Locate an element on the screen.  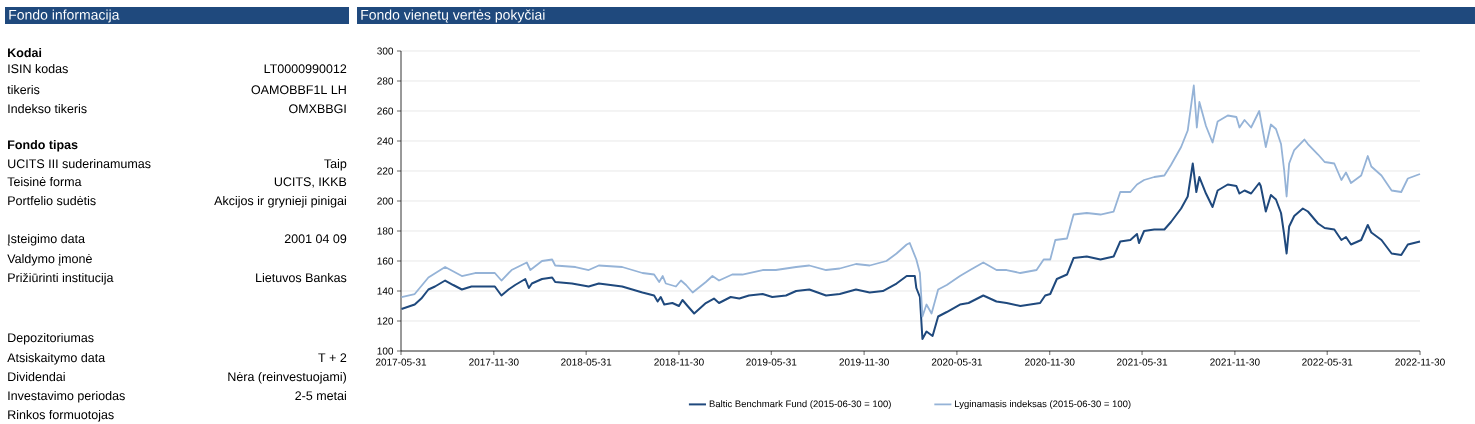
y-tick-label: 220 is located at coordinates (385, 171).